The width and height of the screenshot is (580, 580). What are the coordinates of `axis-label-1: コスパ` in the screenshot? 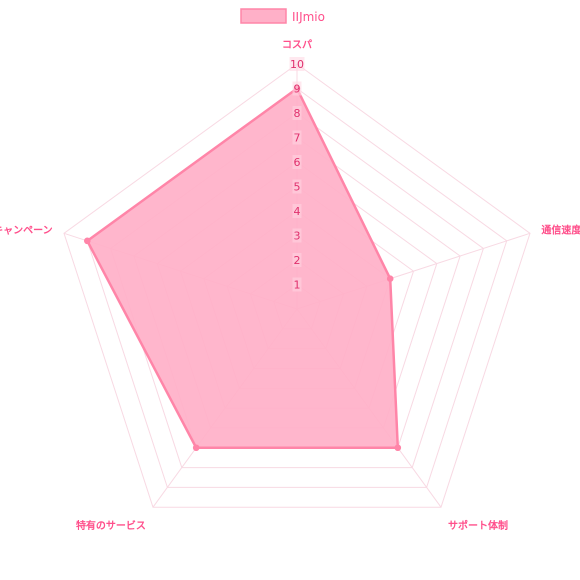 It's located at (297, 45).